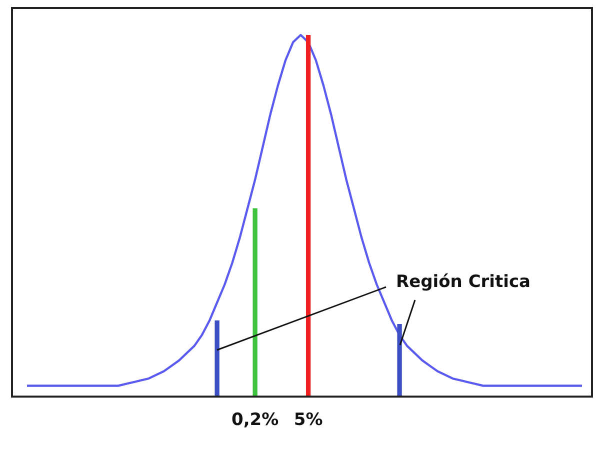  I want to click on annotation: Región Critica, so click(463, 282).